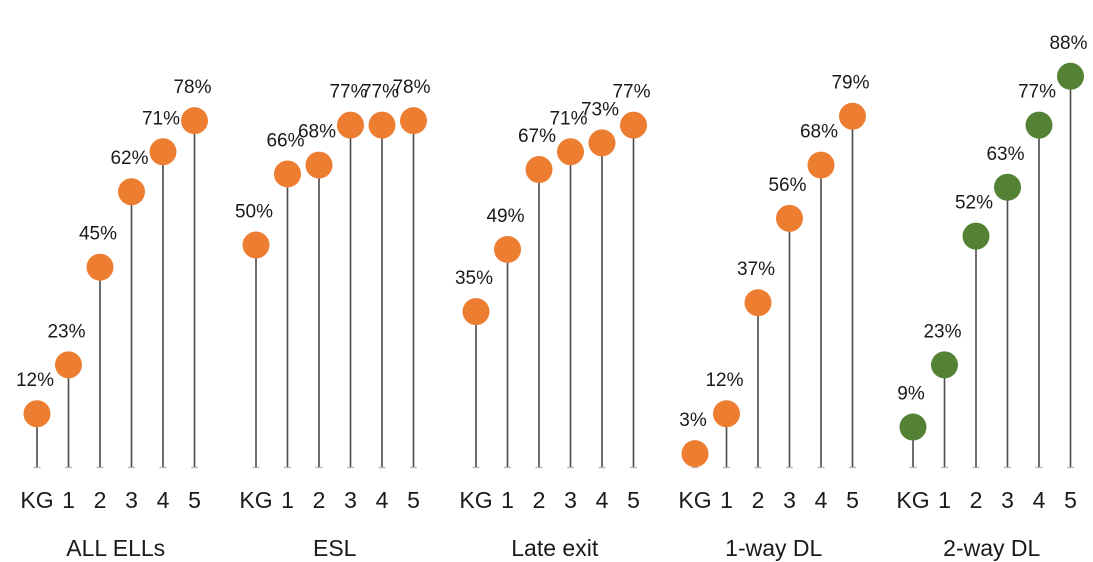 This screenshot has height=562, width=1093. What do you see at coordinates (474, 278) in the screenshot?
I see `value-label: 35%` at bounding box center [474, 278].